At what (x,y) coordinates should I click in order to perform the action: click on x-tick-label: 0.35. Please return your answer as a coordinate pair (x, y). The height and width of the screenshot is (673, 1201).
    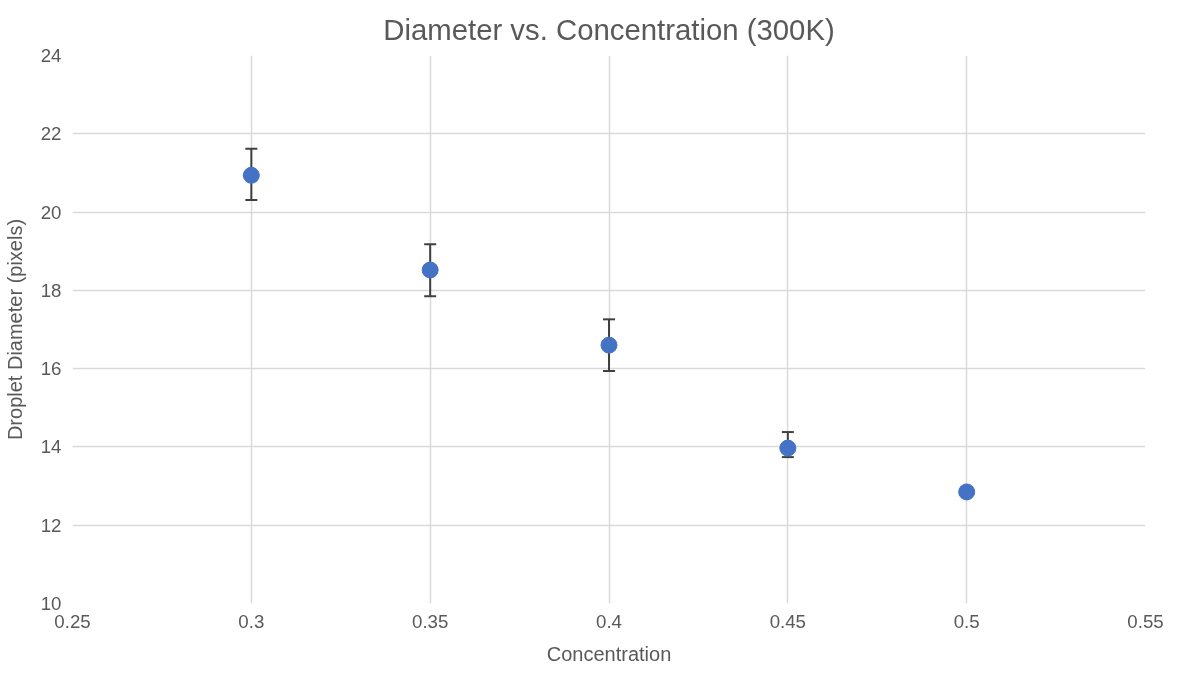
    Looking at the image, I should click on (430, 621).